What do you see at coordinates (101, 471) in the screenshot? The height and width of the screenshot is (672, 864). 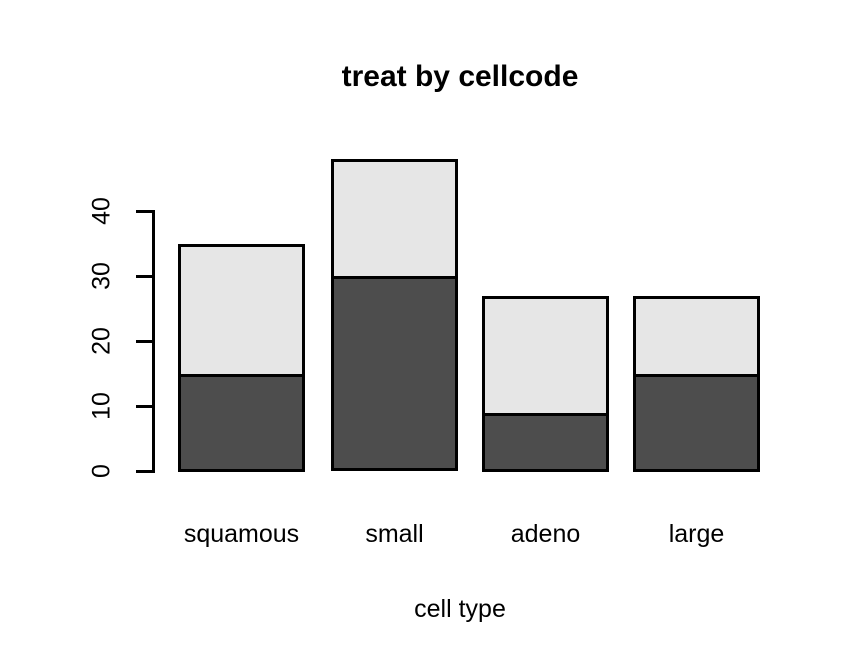 I see `y-tick-label: 0` at bounding box center [101, 471].